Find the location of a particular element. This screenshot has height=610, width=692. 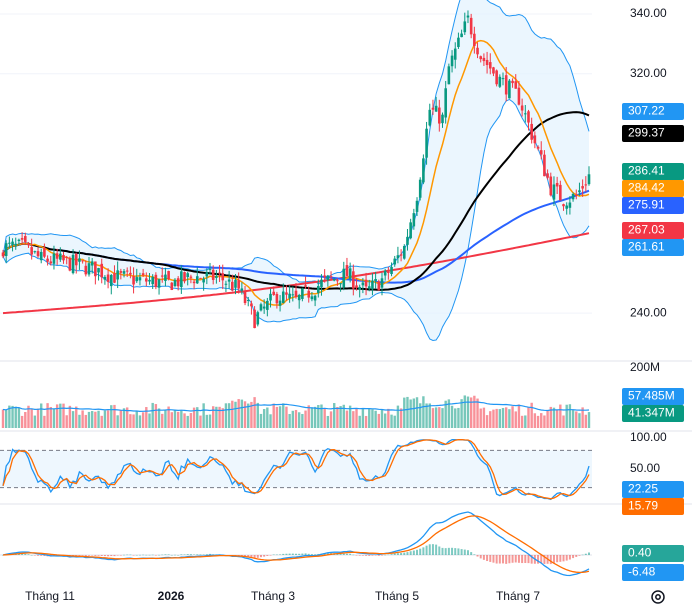

price-badge-label: 267.03 is located at coordinates (646, 230).